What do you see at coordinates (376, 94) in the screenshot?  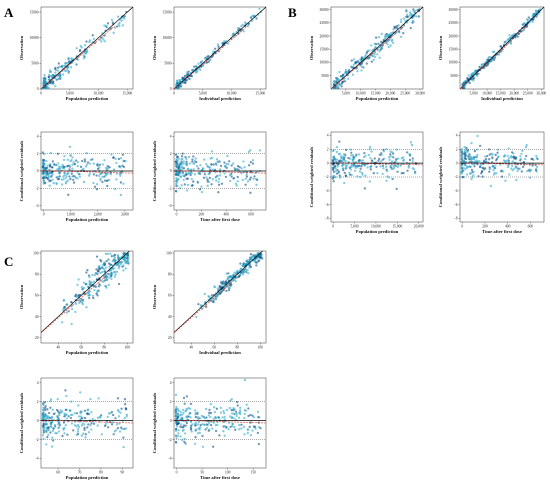 I see `x-tick-label: 15,000` at bounding box center [376, 94].